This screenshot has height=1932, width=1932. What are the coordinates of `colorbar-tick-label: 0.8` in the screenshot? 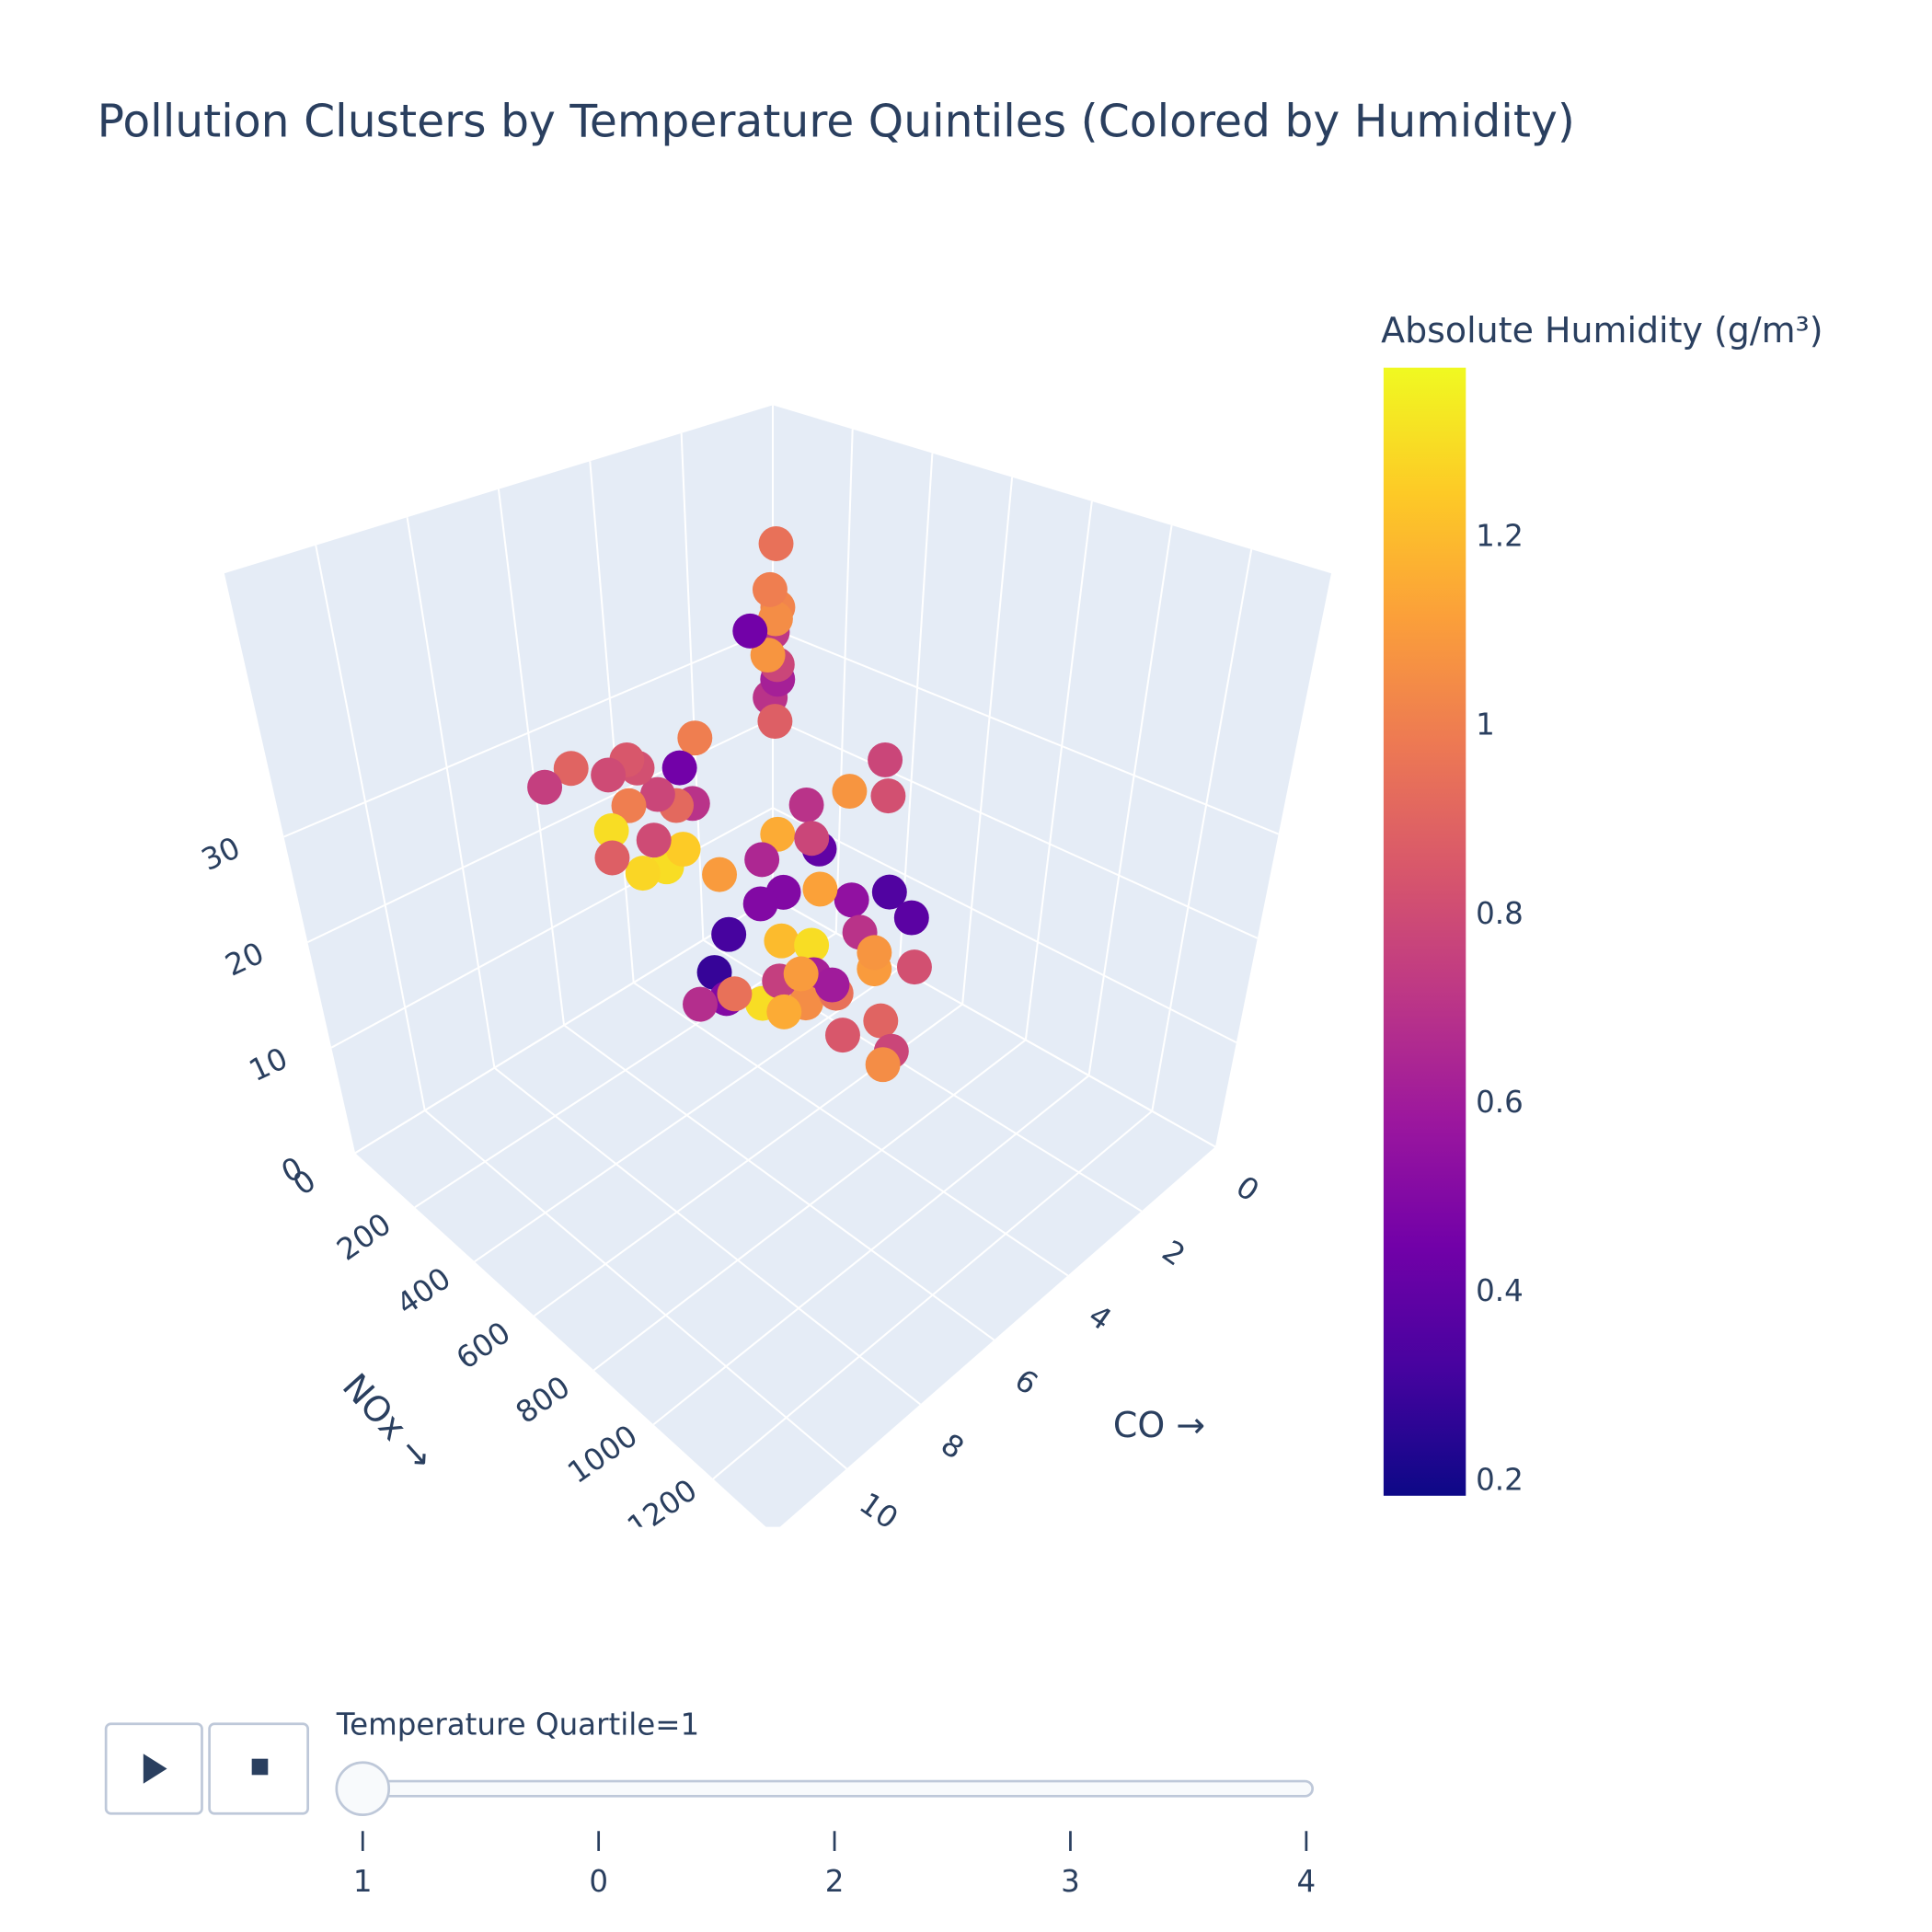 It's located at (1500, 913).